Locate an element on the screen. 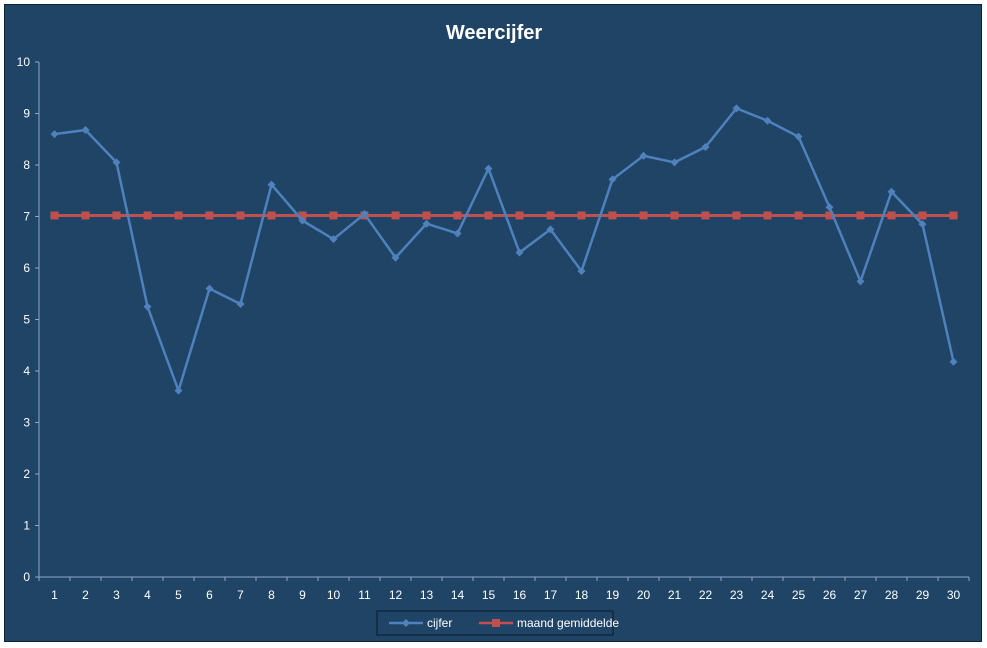 This screenshot has width=987, height=648. y-tick-label: 6 is located at coordinates (26, 268).